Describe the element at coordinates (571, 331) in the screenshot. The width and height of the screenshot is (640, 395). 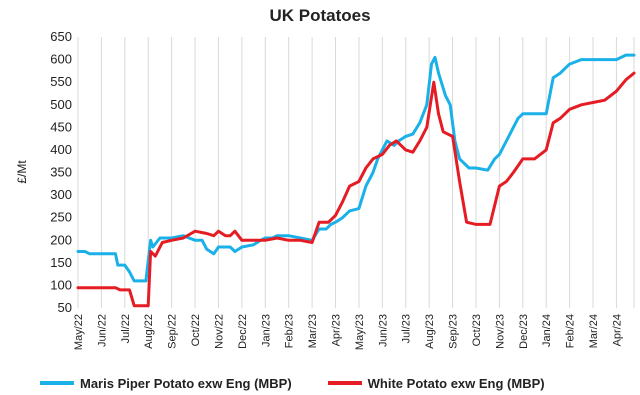
I see `x-tick-label: Feb/24` at that location.